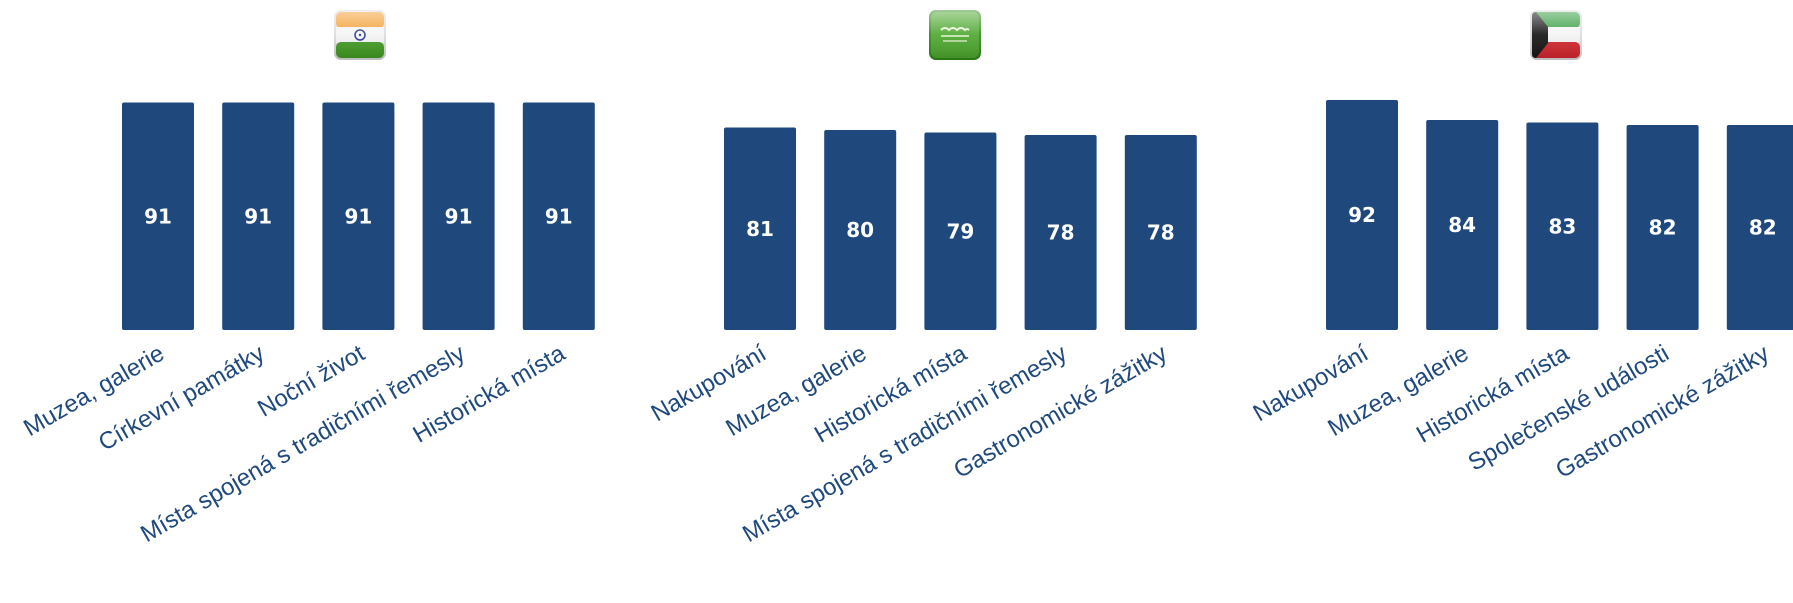 This screenshot has height=603, width=1793. I want to click on data-label: 84, so click(1462, 225).